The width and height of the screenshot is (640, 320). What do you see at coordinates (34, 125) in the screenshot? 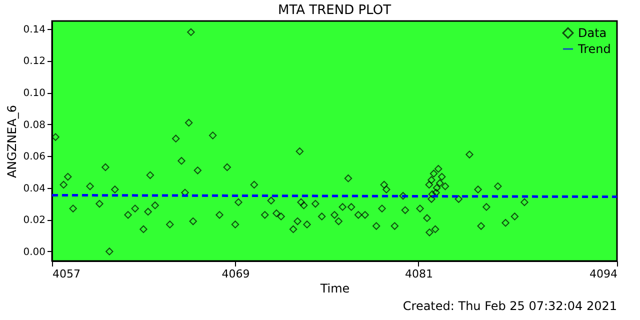
I see `y-tick-label: 0.08` at bounding box center [34, 125].